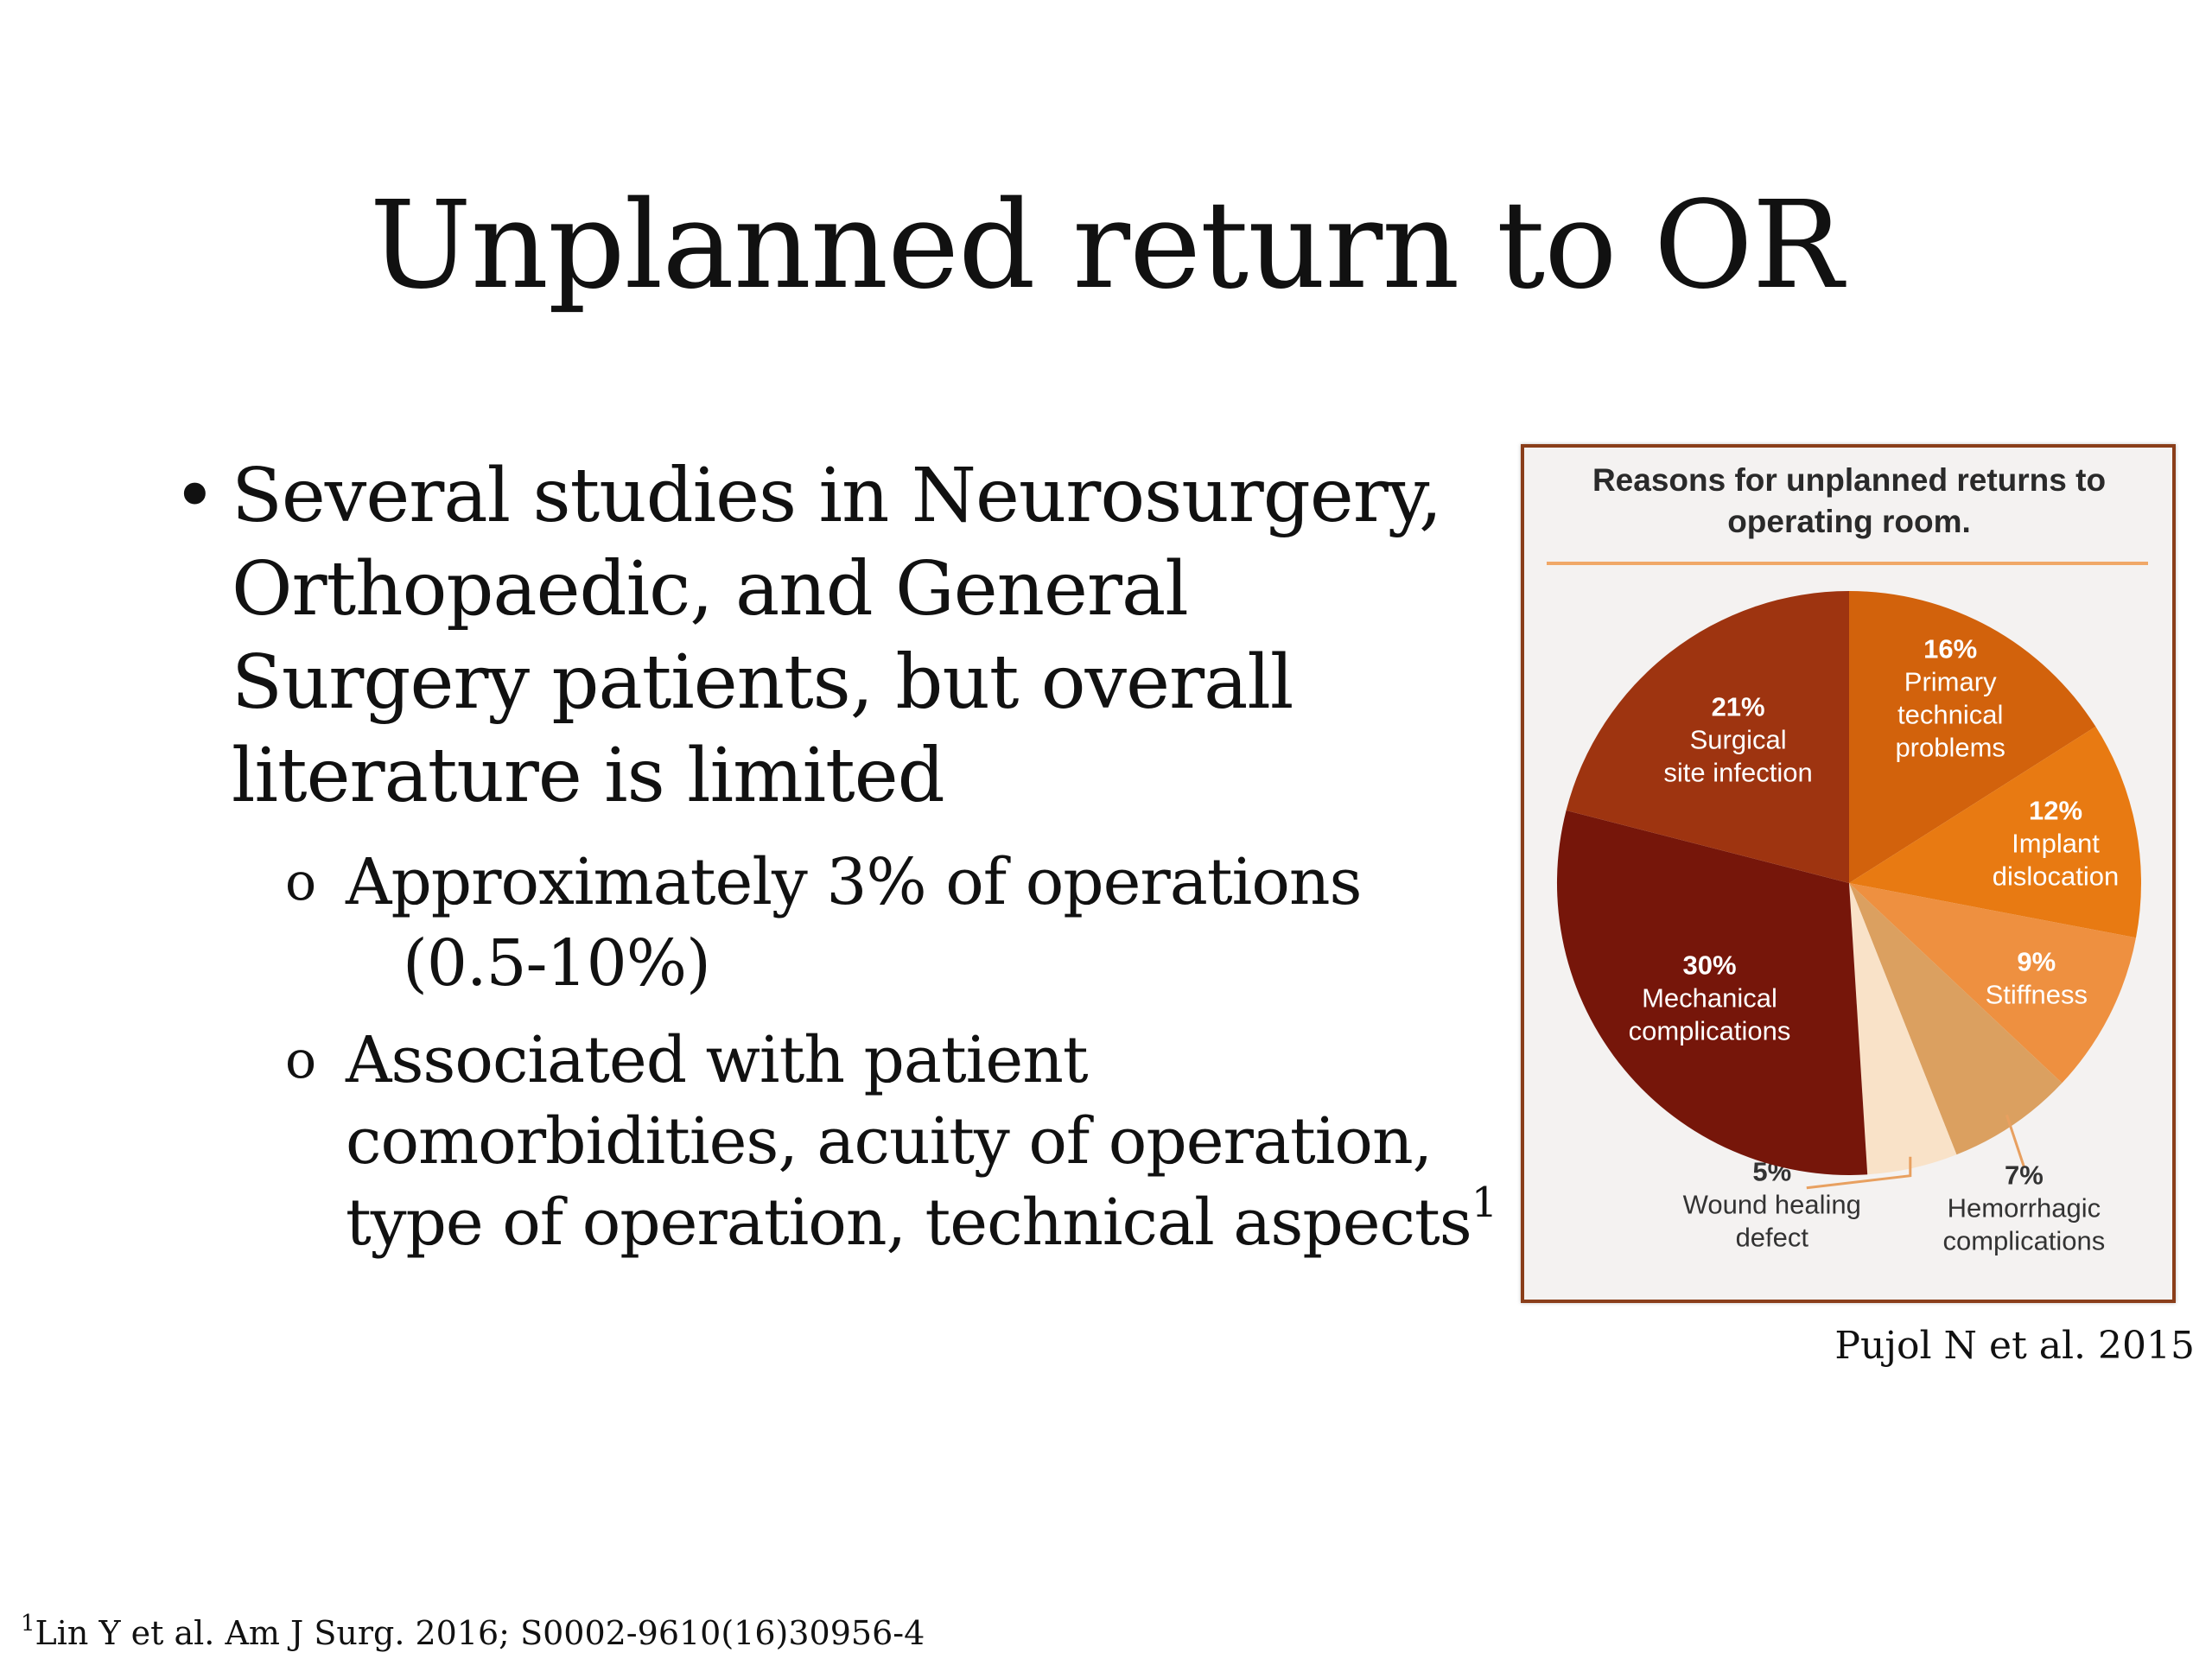  What do you see at coordinates (1710, 998) in the screenshot?
I see `slice-label-mechanical-complications: 30% Mechanical complications` at bounding box center [1710, 998].